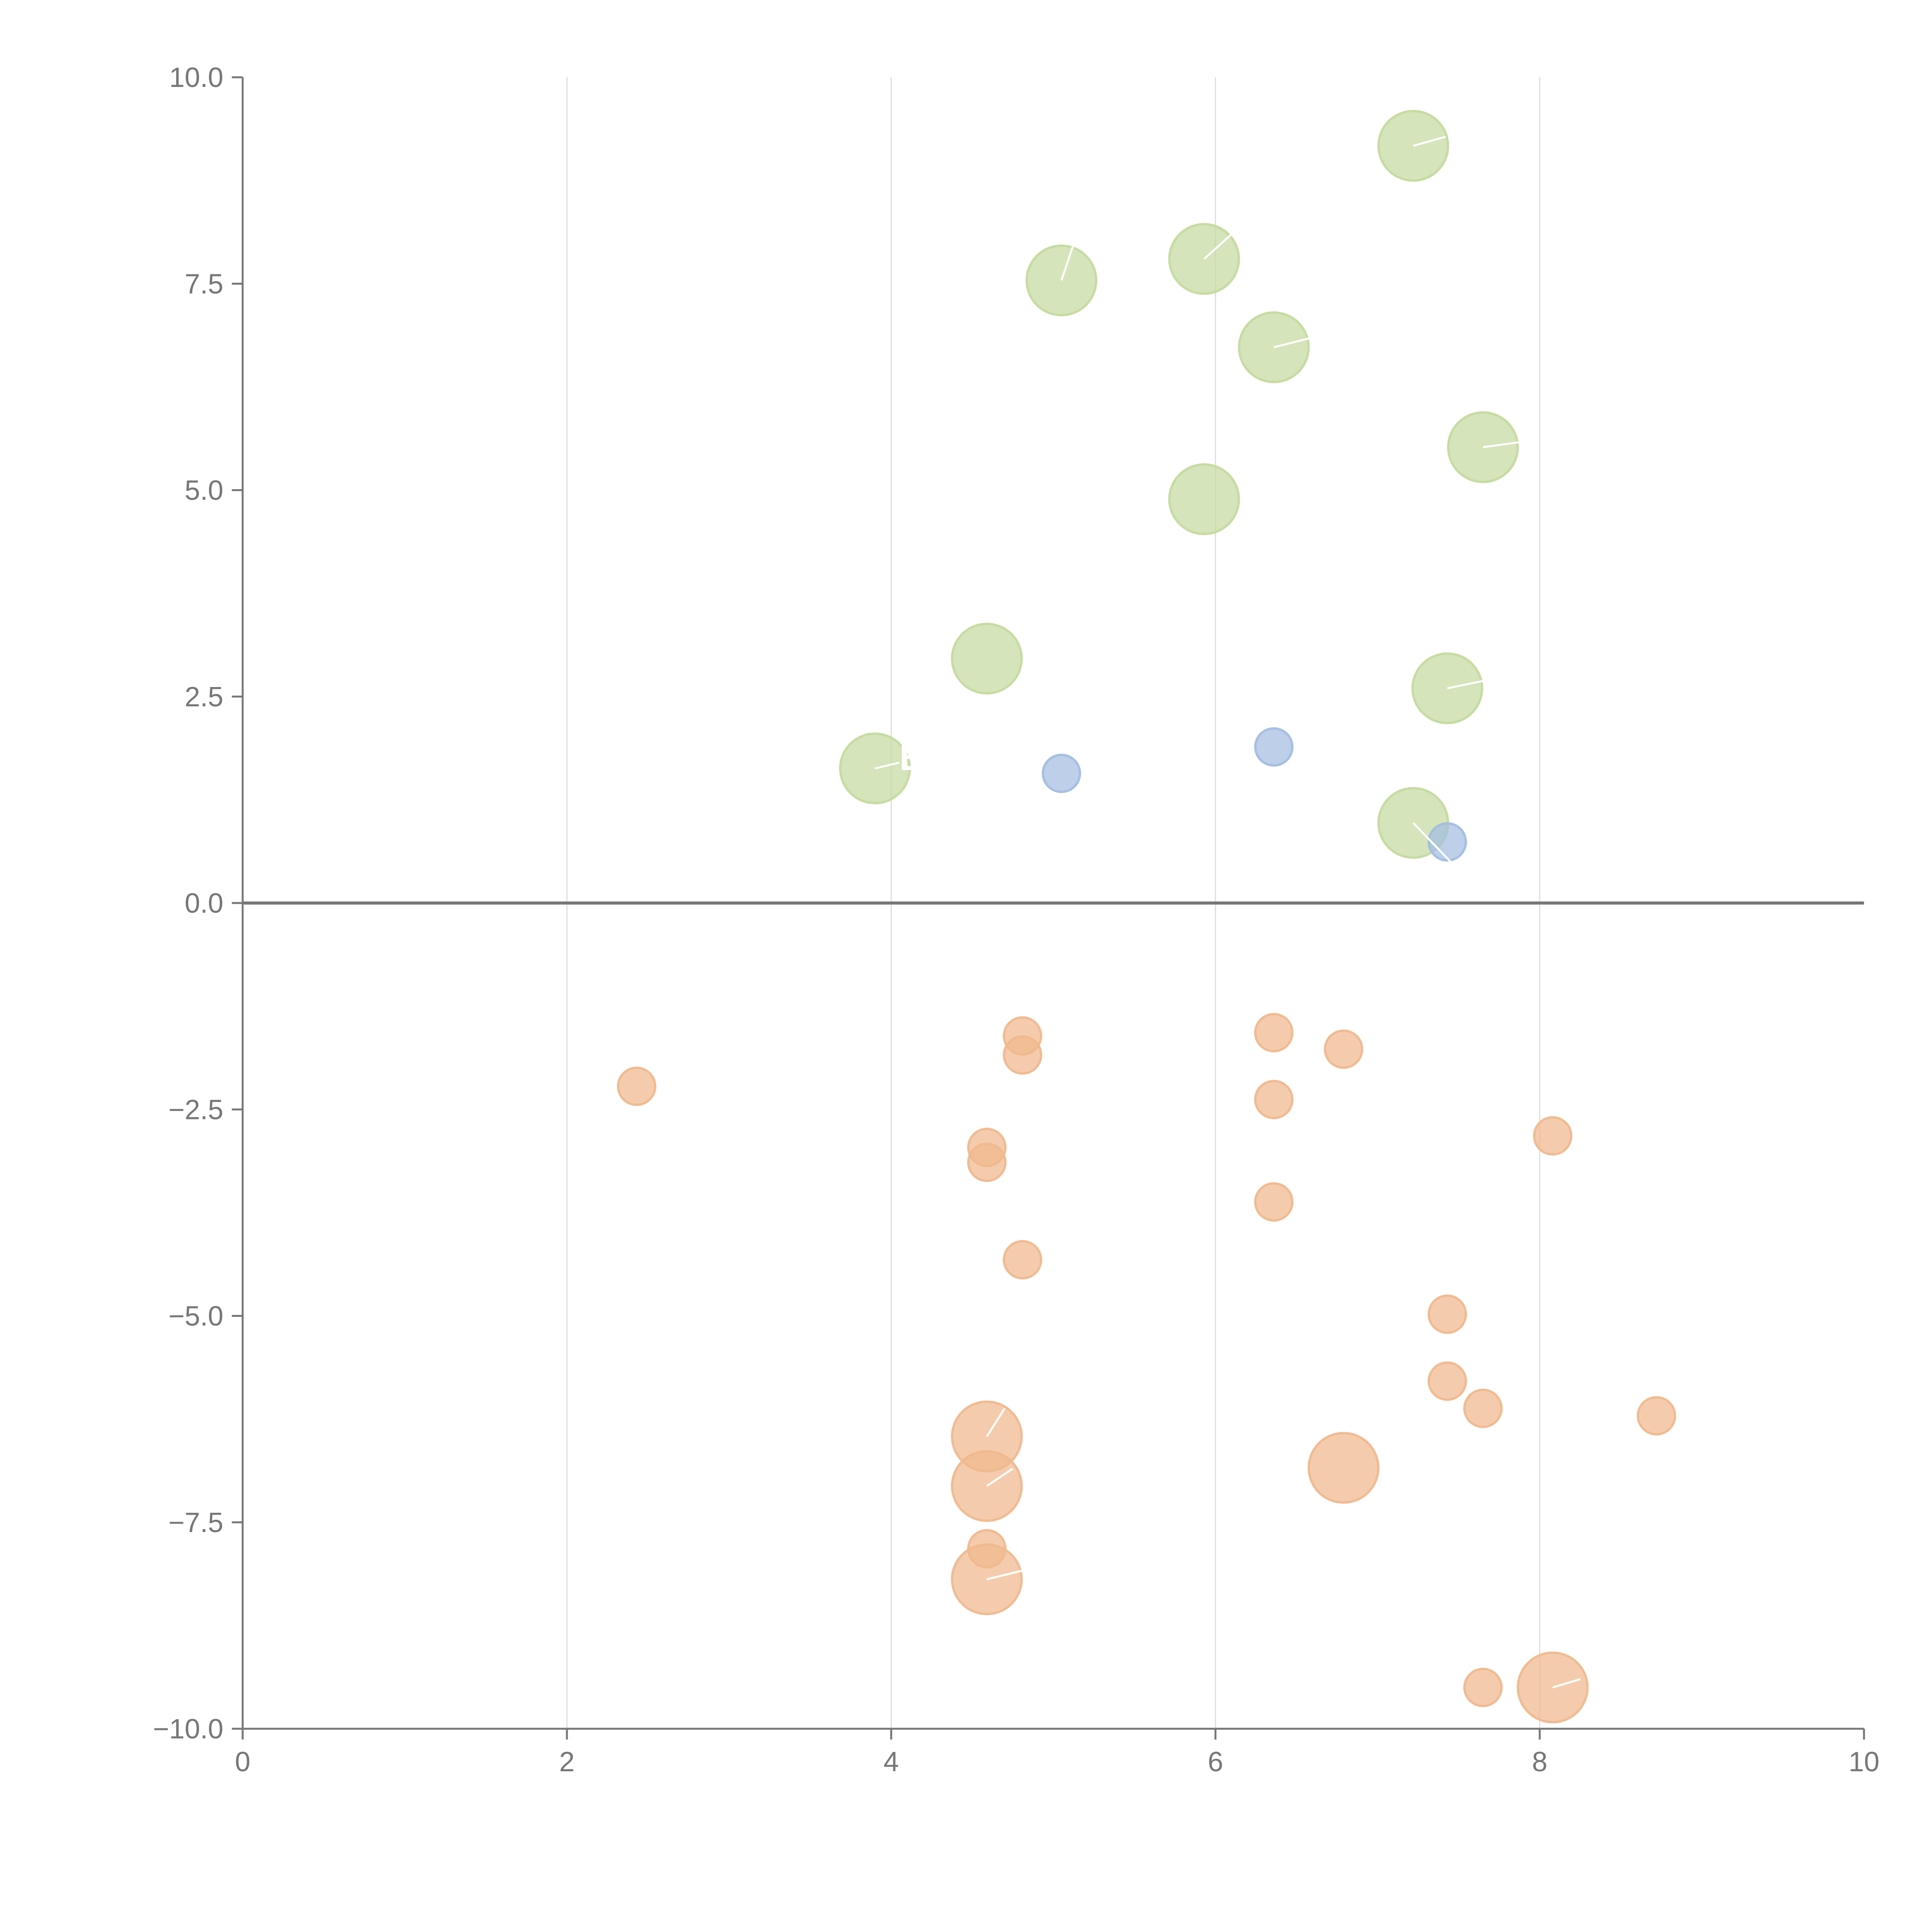 Image resolution: width=1932 pixels, height=1932 pixels. Describe the element at coordinates (196, 1109) in the screenshot. I see `y-tick-label: −2.5` at that location.